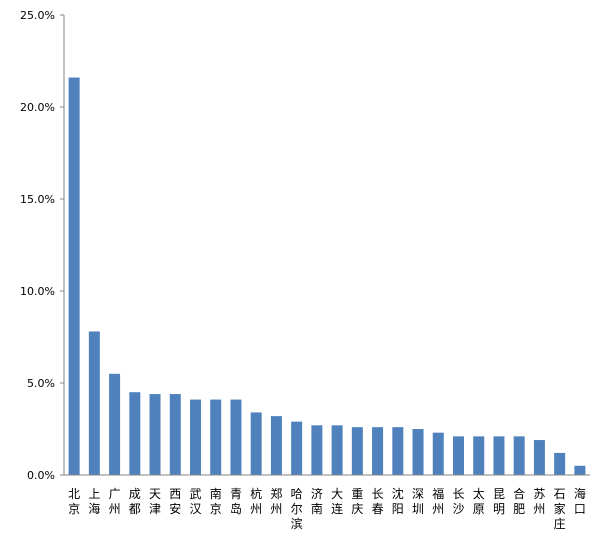  I want to click on y-tick-label: 10.0%, so click(37, 291).